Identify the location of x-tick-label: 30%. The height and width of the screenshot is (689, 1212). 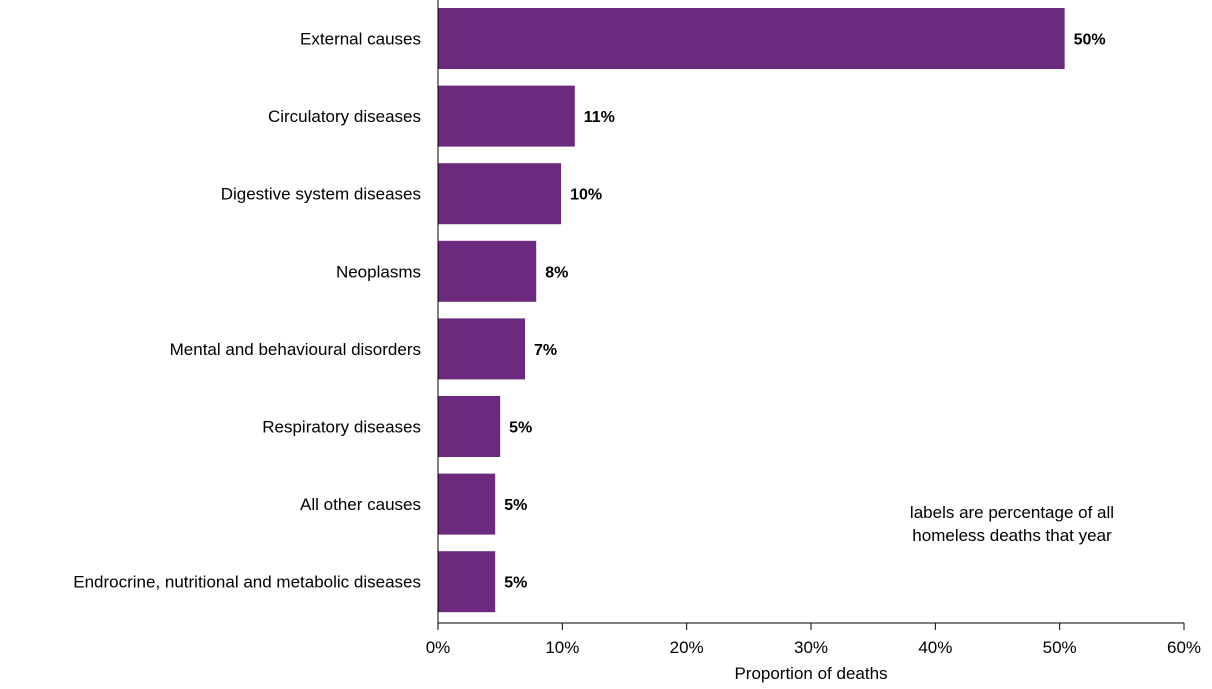
(811, 647).